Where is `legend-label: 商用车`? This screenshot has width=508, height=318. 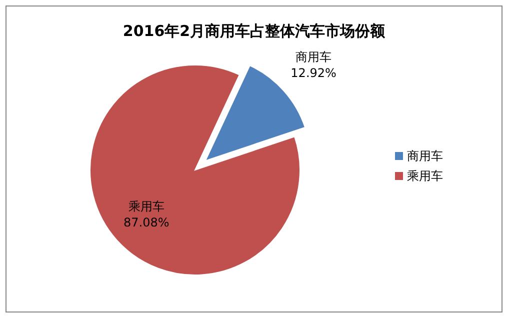 legend-label: 商用车 is located at coordinates (425, 156).